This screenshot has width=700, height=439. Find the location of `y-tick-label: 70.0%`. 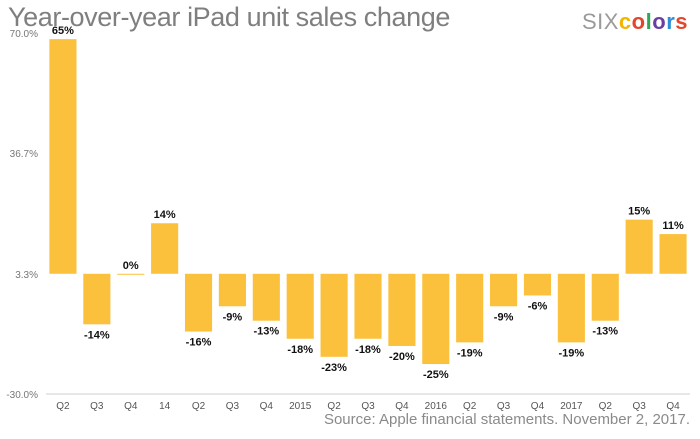

y-tick-label: 70.0% is located at coordinates (24, 34).